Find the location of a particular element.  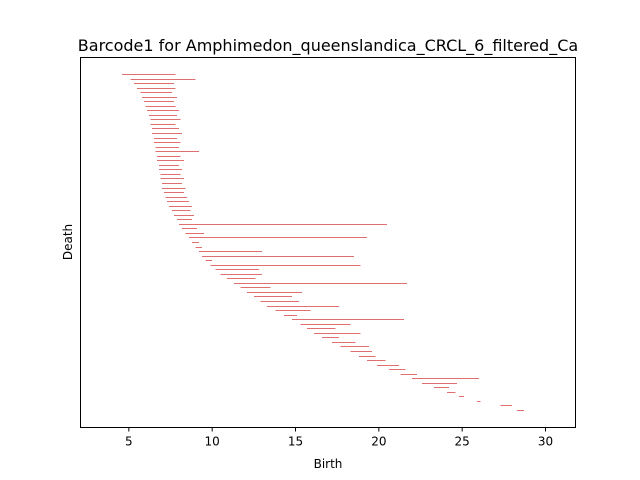

x-tick-label: 25 is located at coordinates (462, 442).